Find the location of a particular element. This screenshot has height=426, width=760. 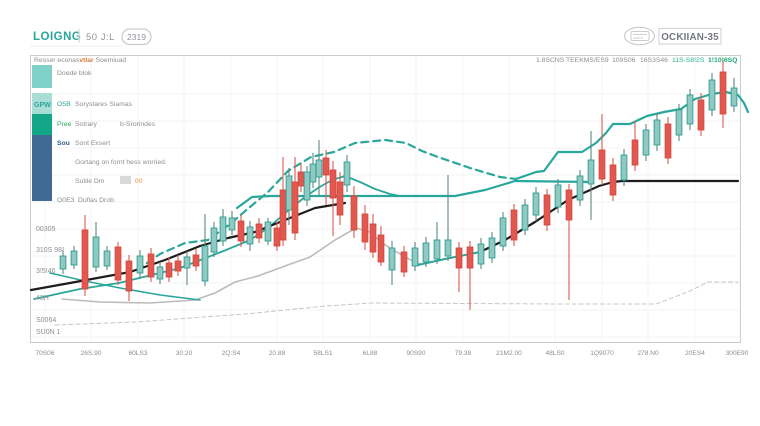

svg-text: 1Q9070 is located at coordinates (602, 353).